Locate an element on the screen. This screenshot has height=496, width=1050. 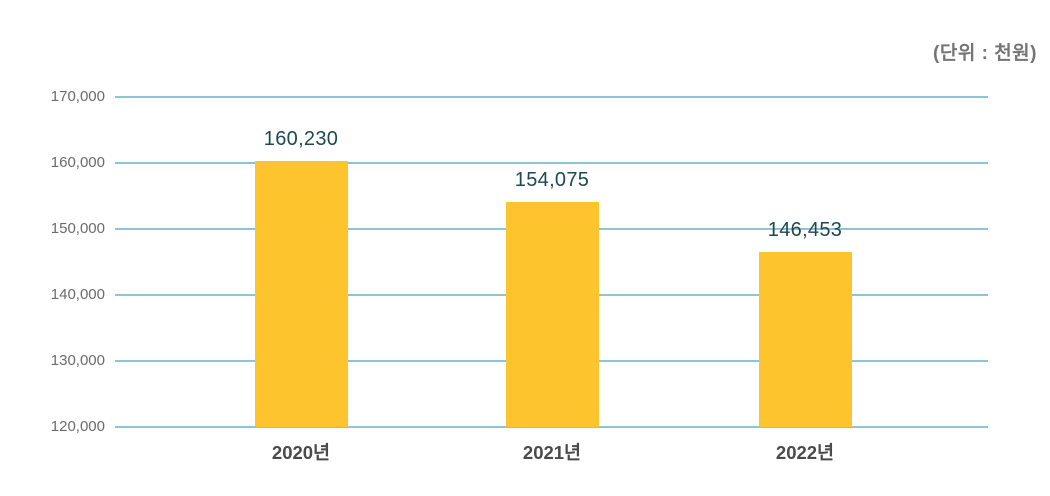
y-axis-tick-label: 150,000 is located at coordinates (77, 228).